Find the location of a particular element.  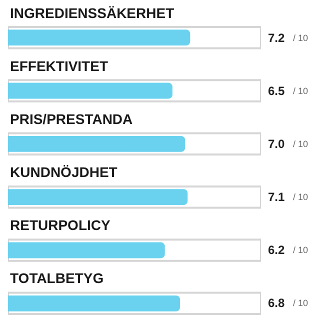

y-tick-label: RETURPOLICY is located at coordinates (60, 225).